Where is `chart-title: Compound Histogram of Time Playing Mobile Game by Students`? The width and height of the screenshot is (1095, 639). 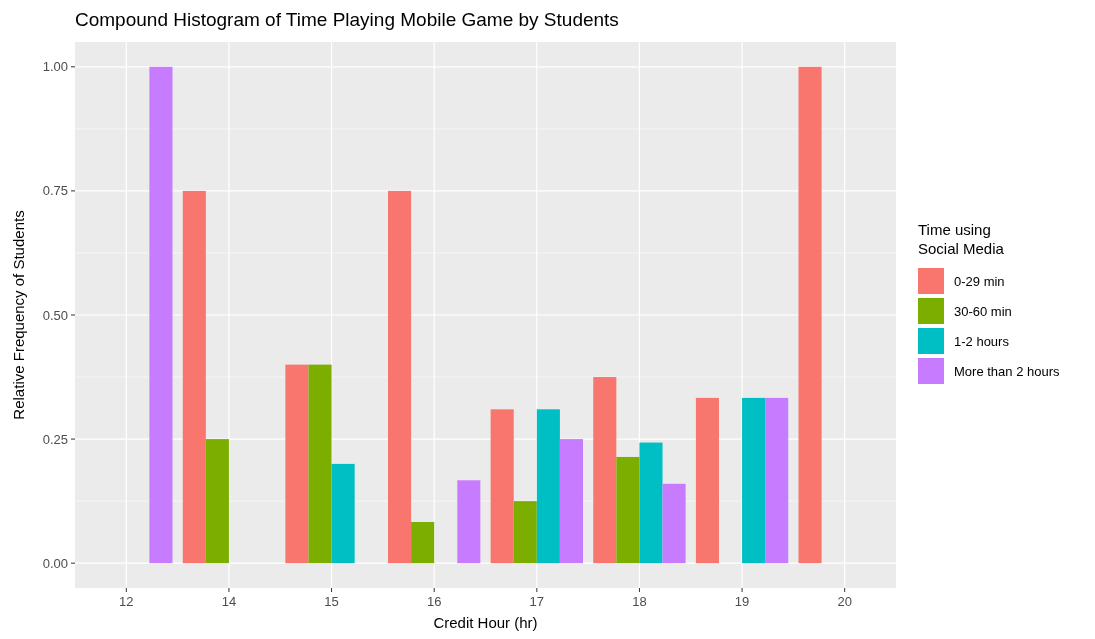 chart-title: Compound Histogram of Time Playing Mobile Game by Students is located at coordinates (347, 19).